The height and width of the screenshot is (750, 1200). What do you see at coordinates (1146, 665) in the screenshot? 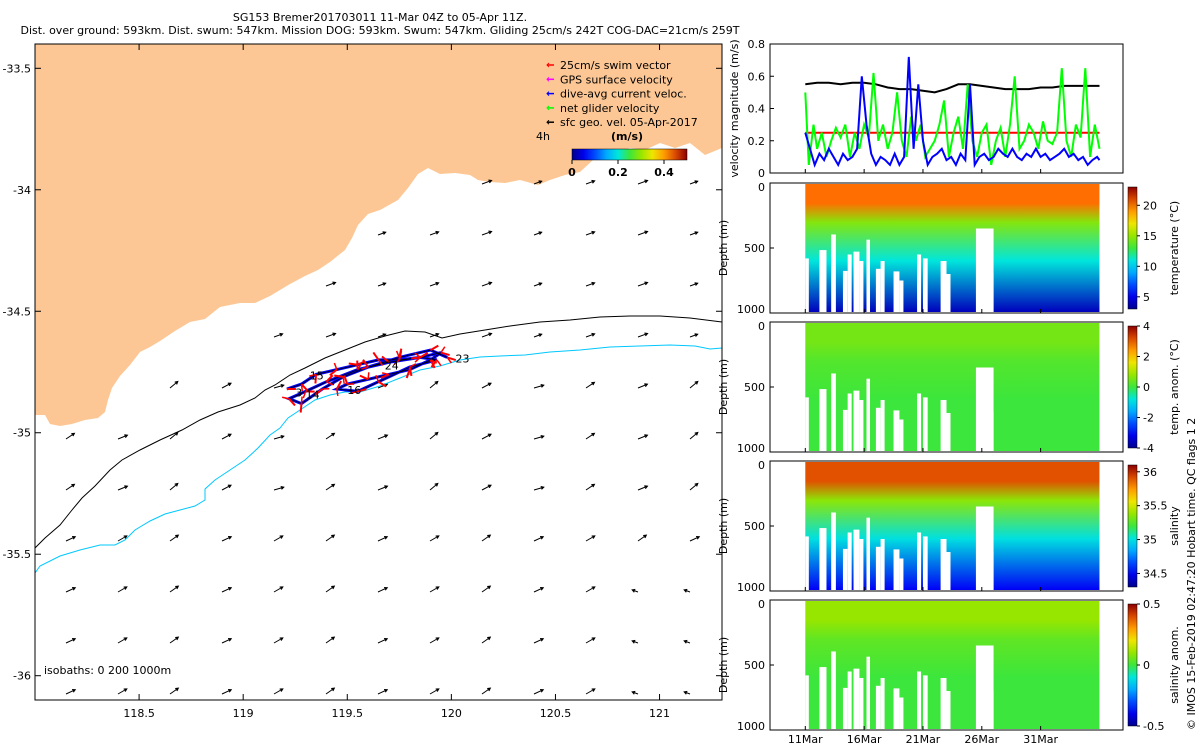
I see `colorbar-tick-label: 0` at bounding box center [1146, 665].